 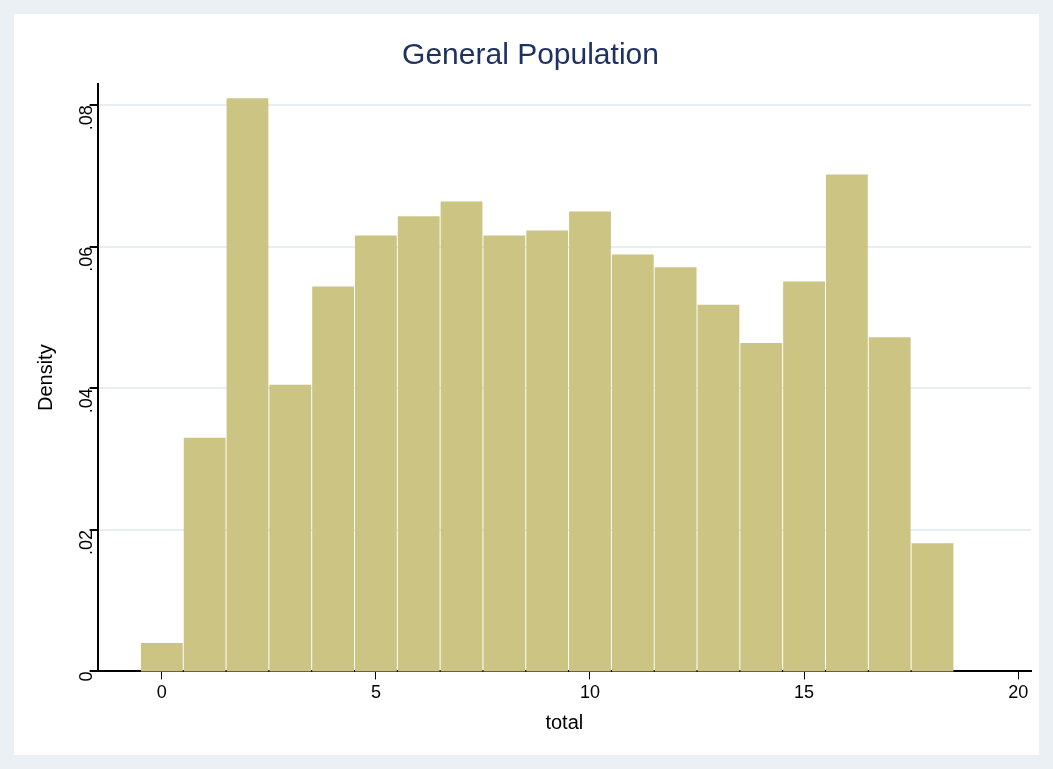 What do you see at coordinates (85, 542) in the screenshot?
I see `y-tick-label: .02` at bounding box center [85, 542].